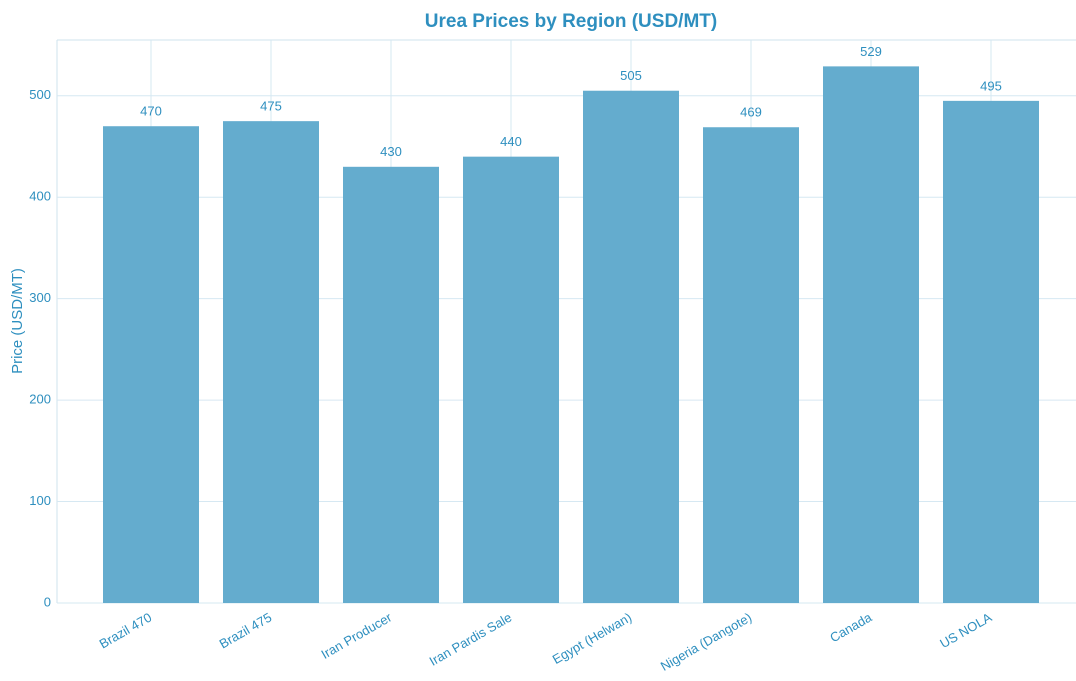 The height and width of the screenshot is (681, 1076). What do you see at coordinates (40, 196) in the screenshot?
I see `y-tick-label: 400` at bounding box center [40, 196].